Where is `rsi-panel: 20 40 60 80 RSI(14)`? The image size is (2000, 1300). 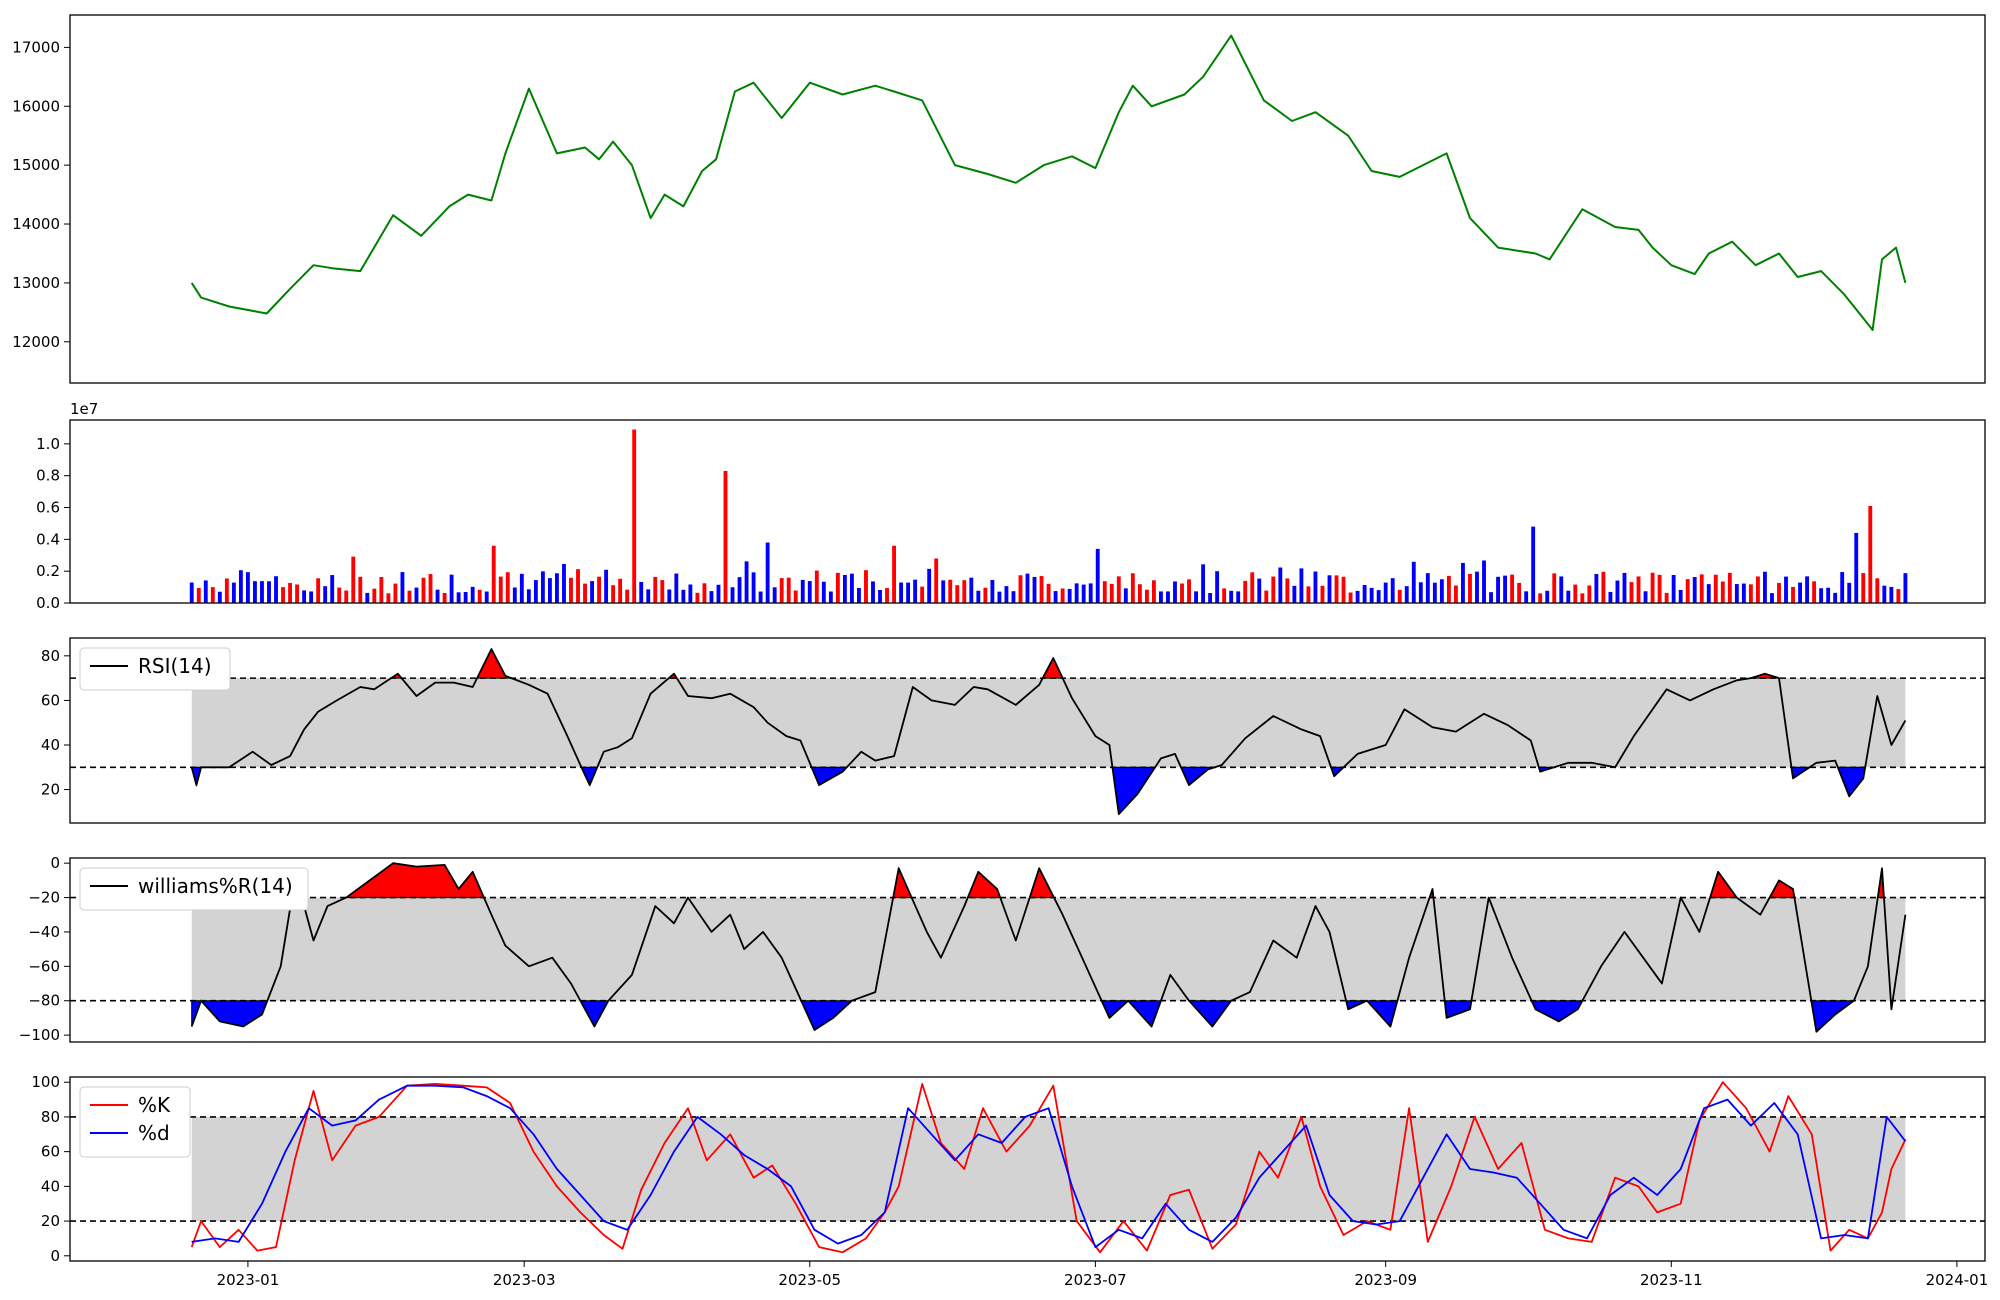 rsi-panel: 20 40 60 80 RSI(14) is located at coordinates (1013, 730).